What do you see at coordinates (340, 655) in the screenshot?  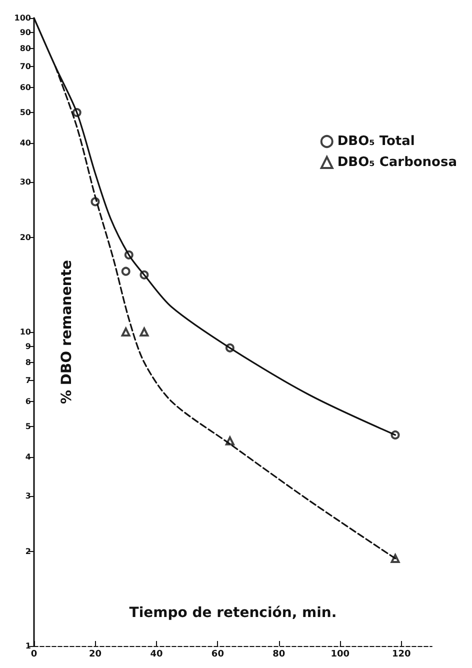 I see `x-tick-label: 100` at bounding box center [340, 655].